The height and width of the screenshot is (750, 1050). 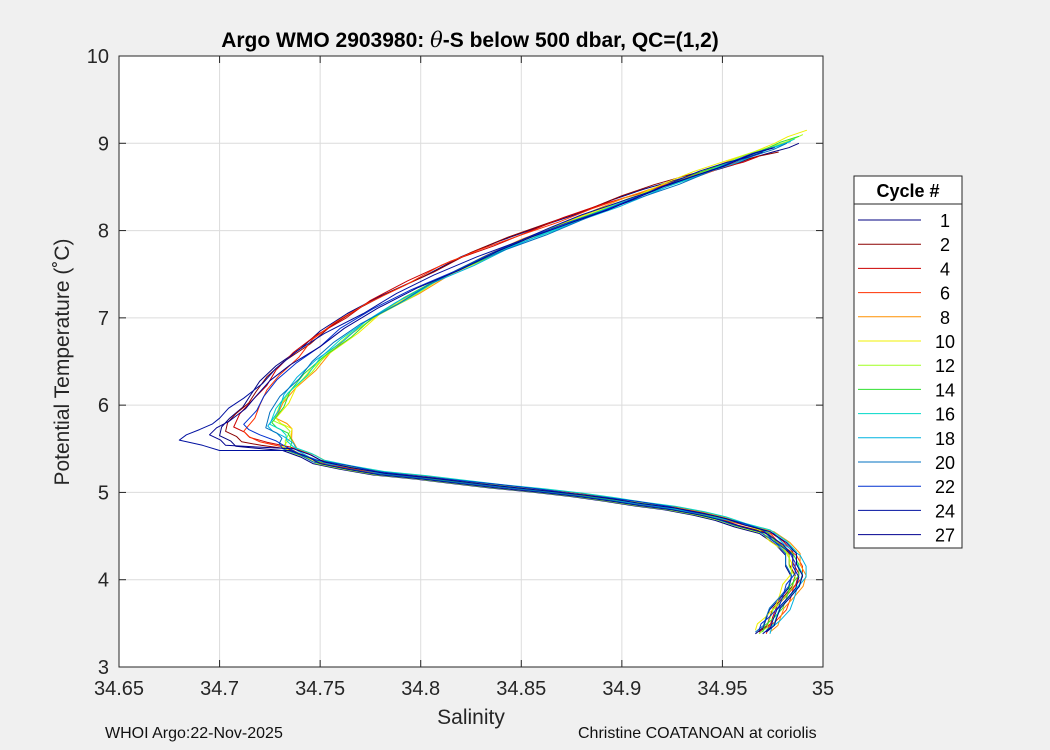 What do you see at coordinates (722, 689) in the screenshot?
I see `x-tick-label: 34.95` at bounding box center [722, 689].